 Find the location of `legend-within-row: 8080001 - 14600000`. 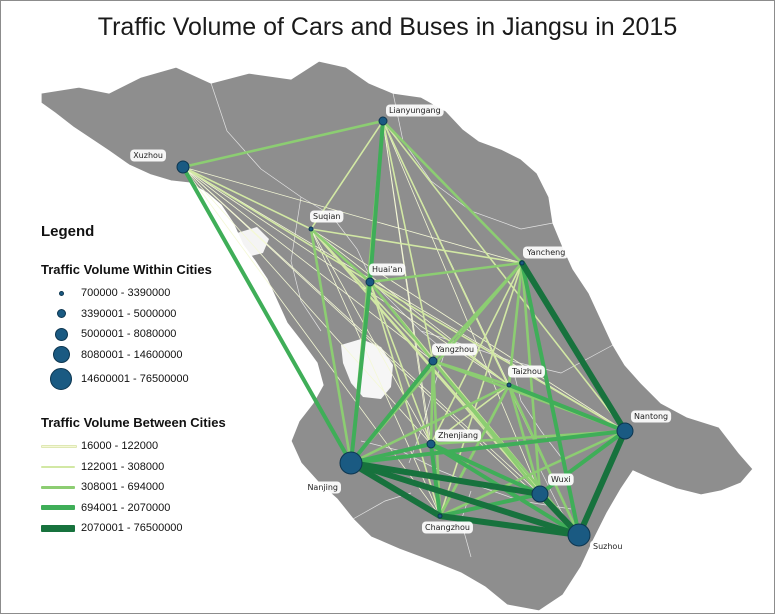

legend-within-row: 8080001 - 14600000 is located at coordinates (151, 355).